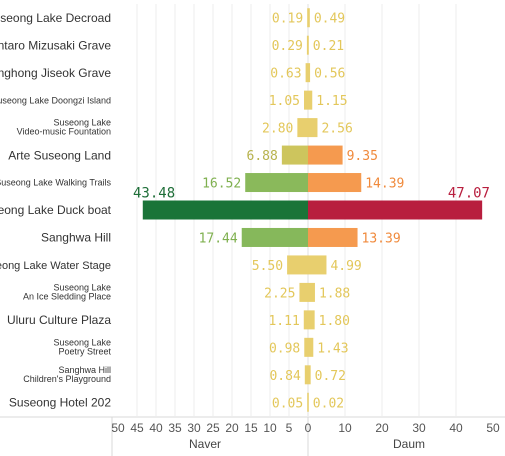  I want to click on daum-value-label: 9.35, so click(362, 156).